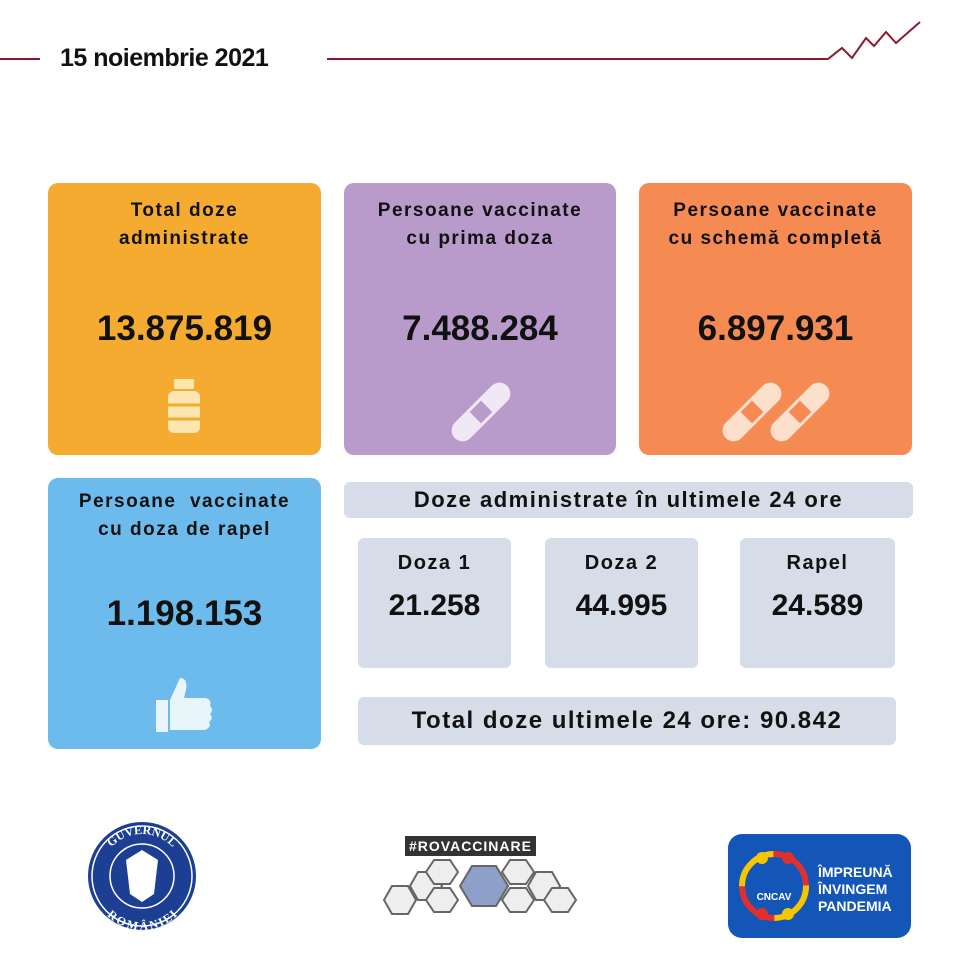 The width and height of the screenshot is (960, 960). I want to click on card-value: 1.198.153, so click(184, 613).